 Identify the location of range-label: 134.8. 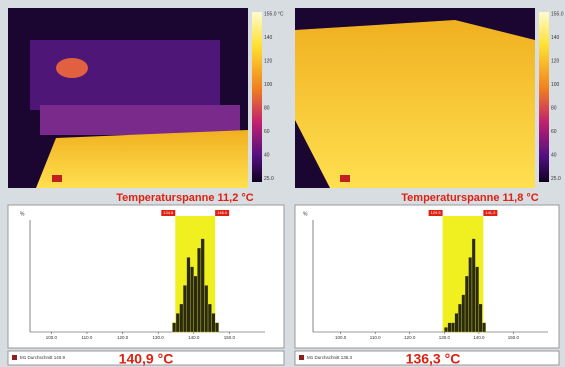
(168, 212).